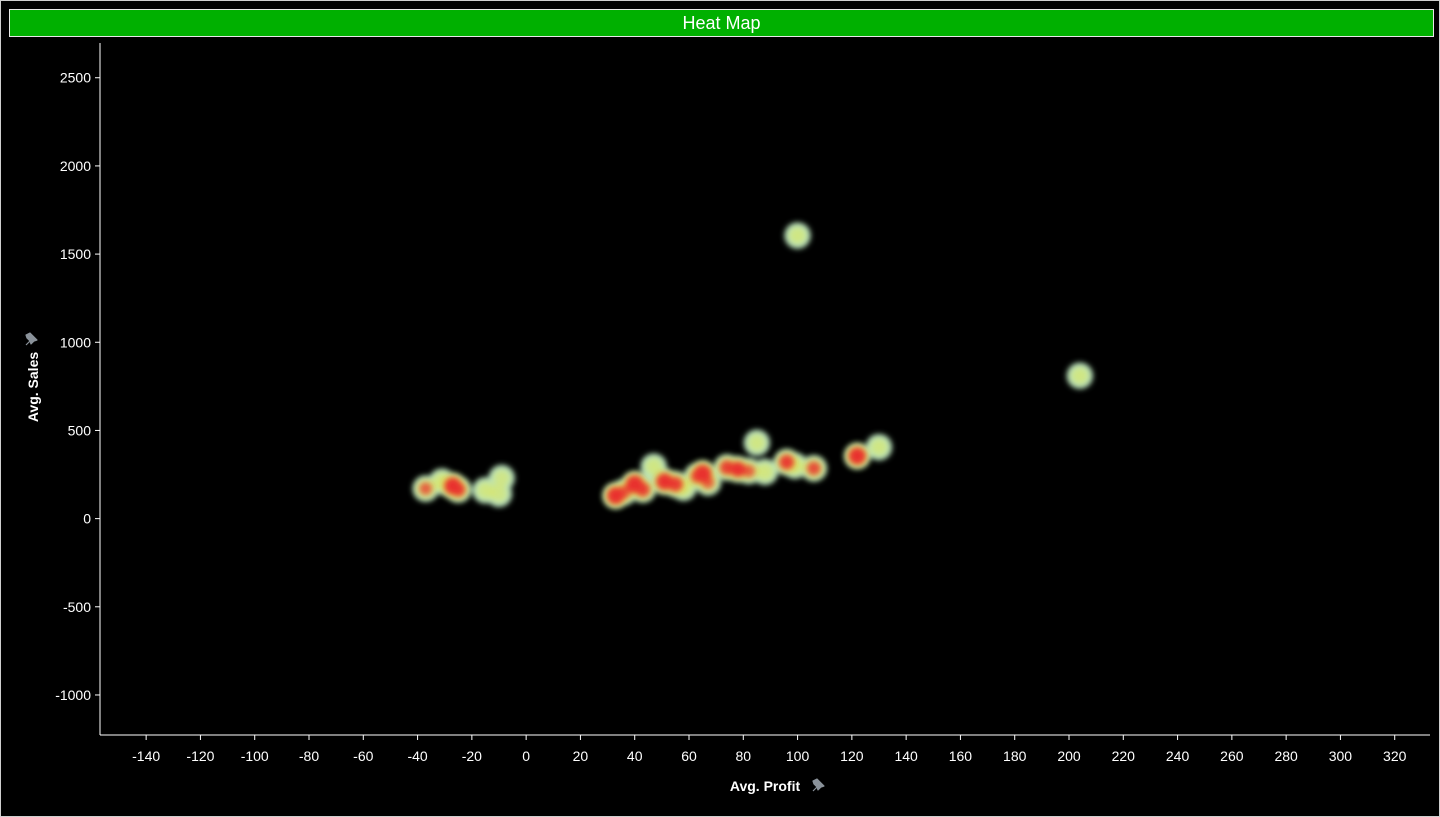  What do you see at coordinates (200, 756) in the screenshot?
I see `x-tick-label: -120` at bounding box center [200, 756].